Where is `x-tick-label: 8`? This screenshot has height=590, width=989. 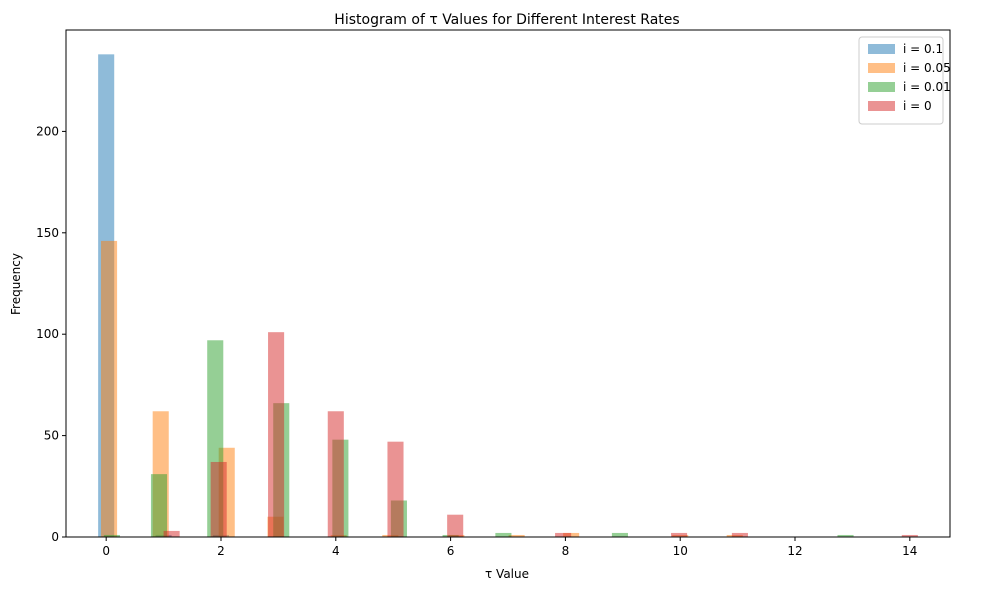
x-tick-label: 8 is located at coordinates (566, 551).